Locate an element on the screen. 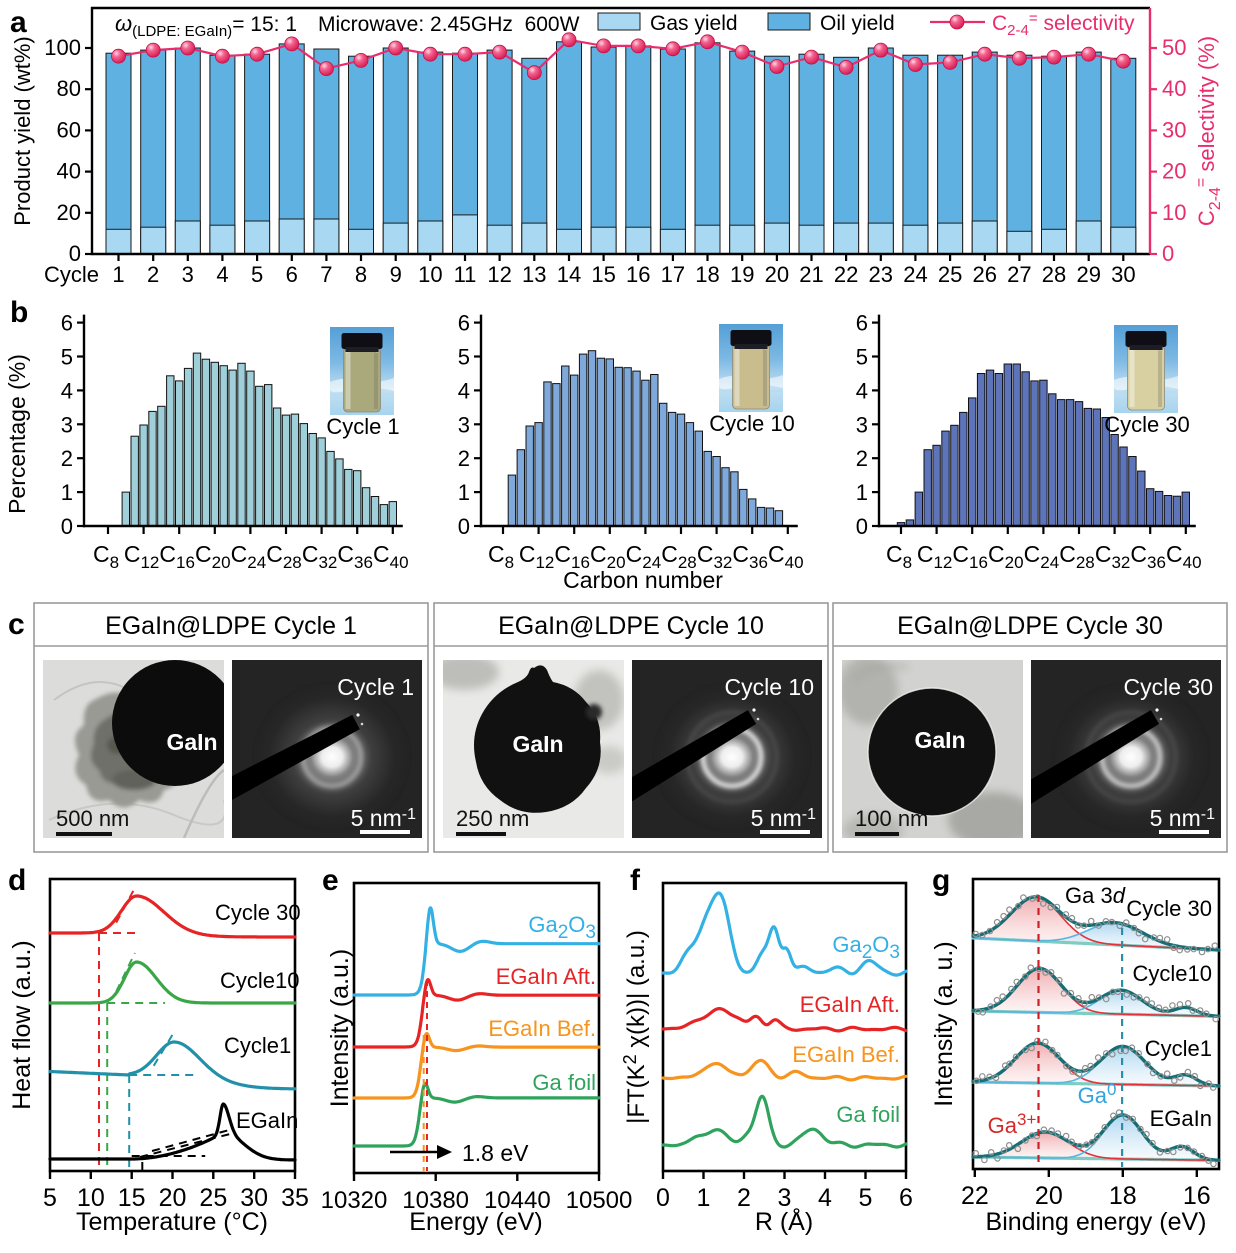  svg-text: 23 is located at coordinates (881, 274).